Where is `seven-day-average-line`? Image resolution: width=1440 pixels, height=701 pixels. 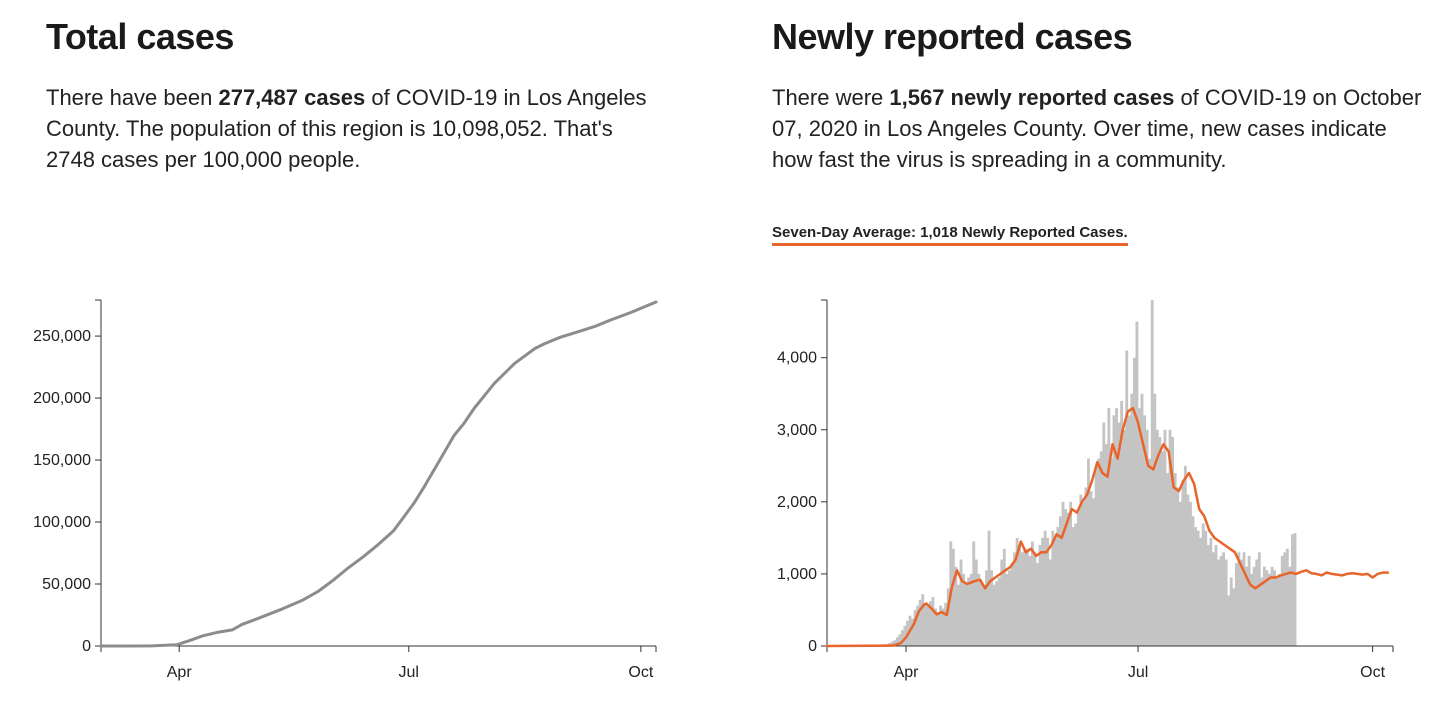 seven-day-average-line is located at coordinates (1107, 527).